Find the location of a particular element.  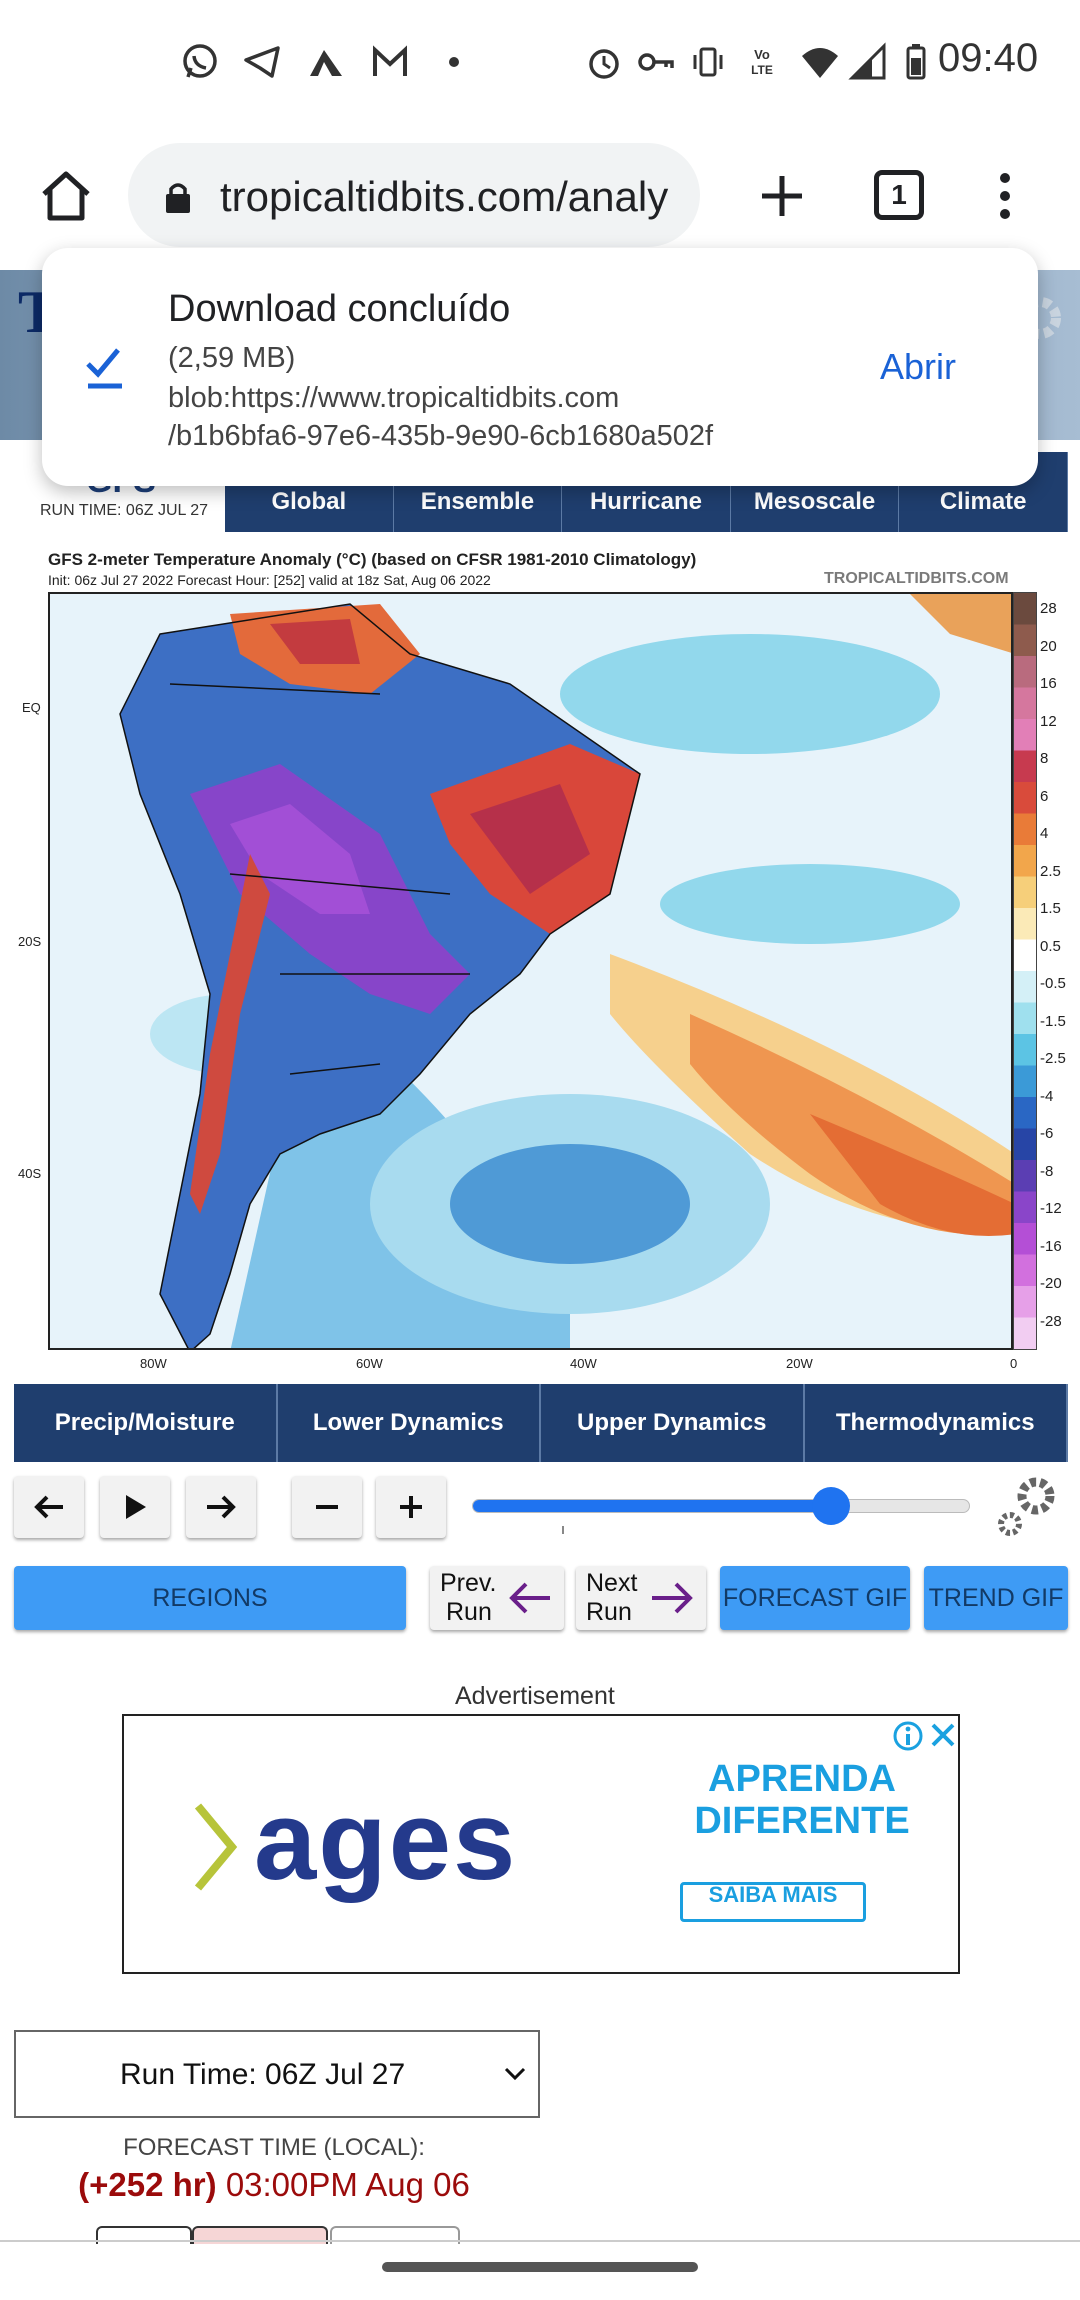

scale-label: 12 is located at coordinates (1048, 721).